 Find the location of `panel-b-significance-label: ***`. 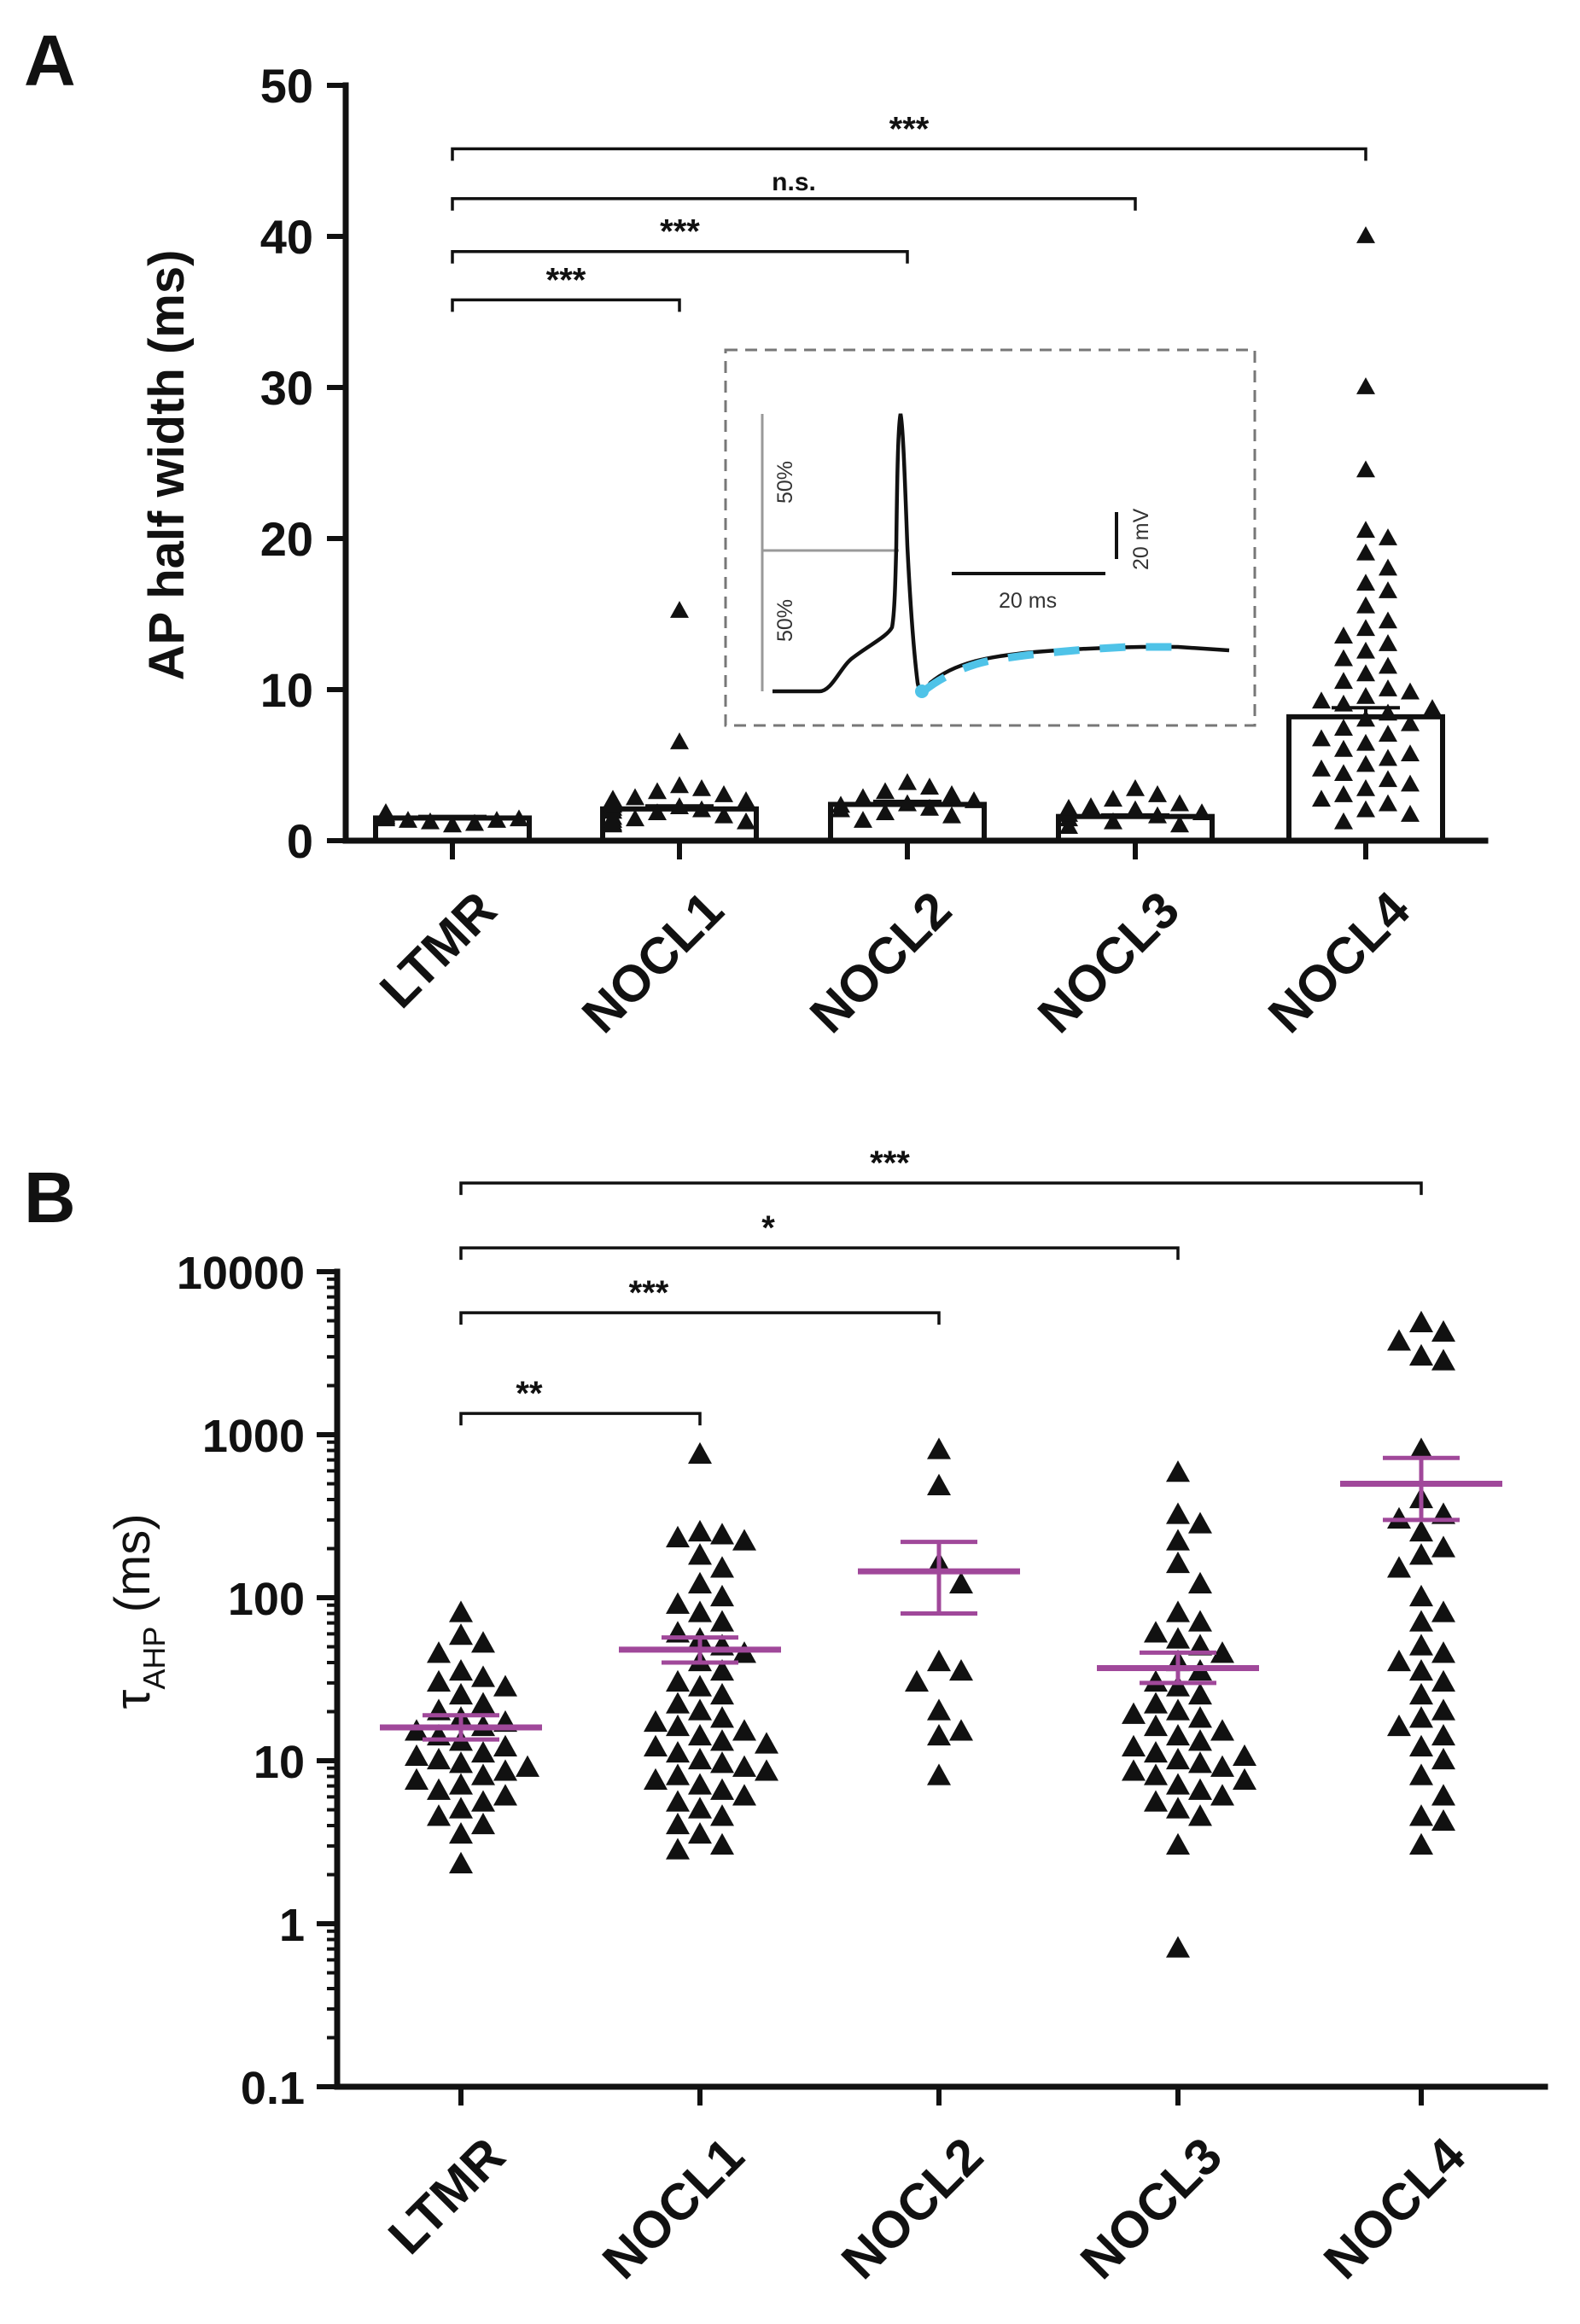

panel-b-significance-label: *** is located at coordinates (649, 1293).